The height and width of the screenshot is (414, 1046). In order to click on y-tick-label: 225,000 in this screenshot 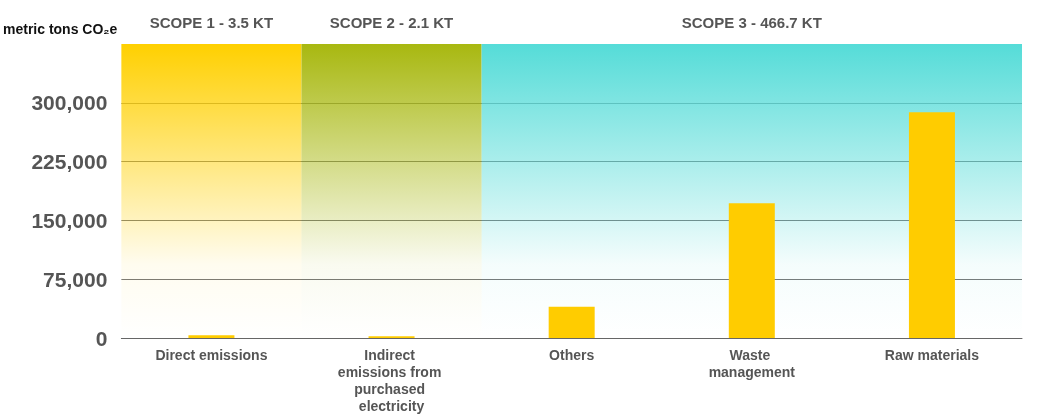, I will do `click(69, 162)`.